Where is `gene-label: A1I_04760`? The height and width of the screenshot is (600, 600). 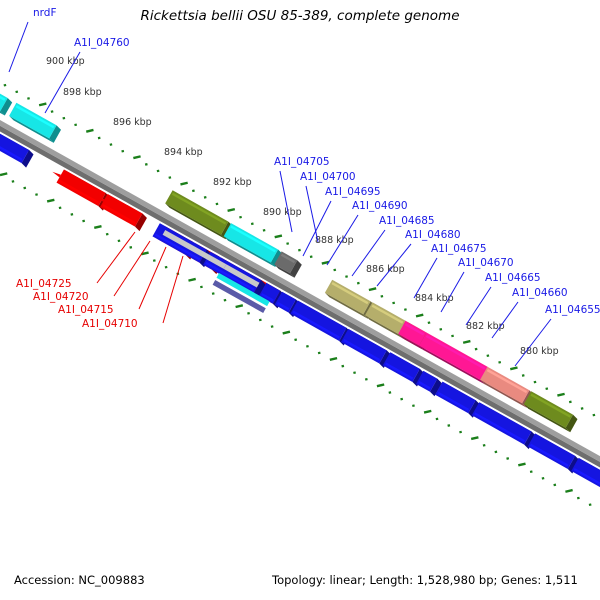
gene-label: A1I_04760 is located at coordinates (102, 43).